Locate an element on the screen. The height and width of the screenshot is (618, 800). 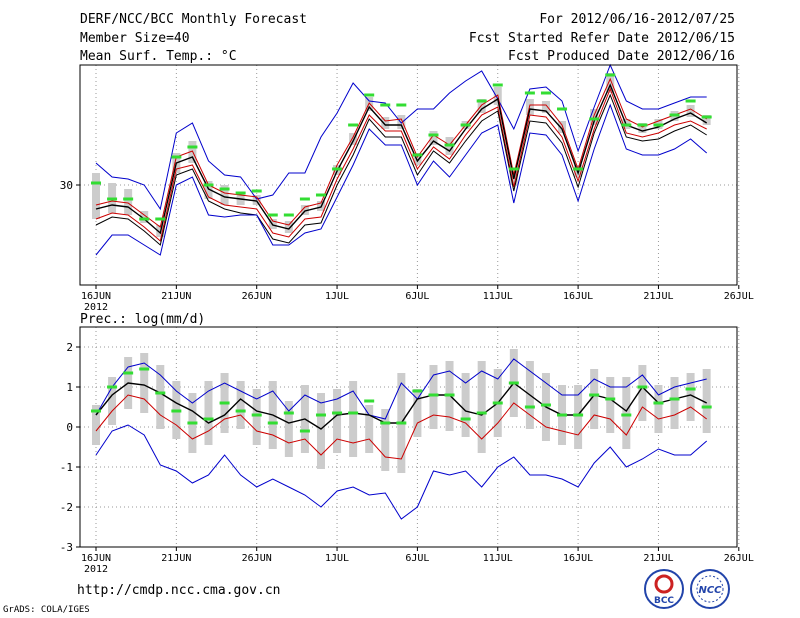
prec-ytick-label: 0 is located at coordinates (69, 427).